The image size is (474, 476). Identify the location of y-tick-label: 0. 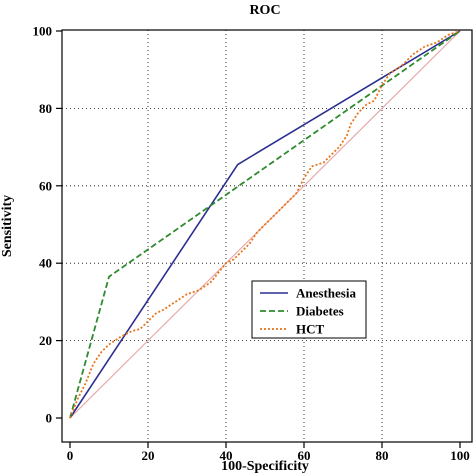
(49, 418).